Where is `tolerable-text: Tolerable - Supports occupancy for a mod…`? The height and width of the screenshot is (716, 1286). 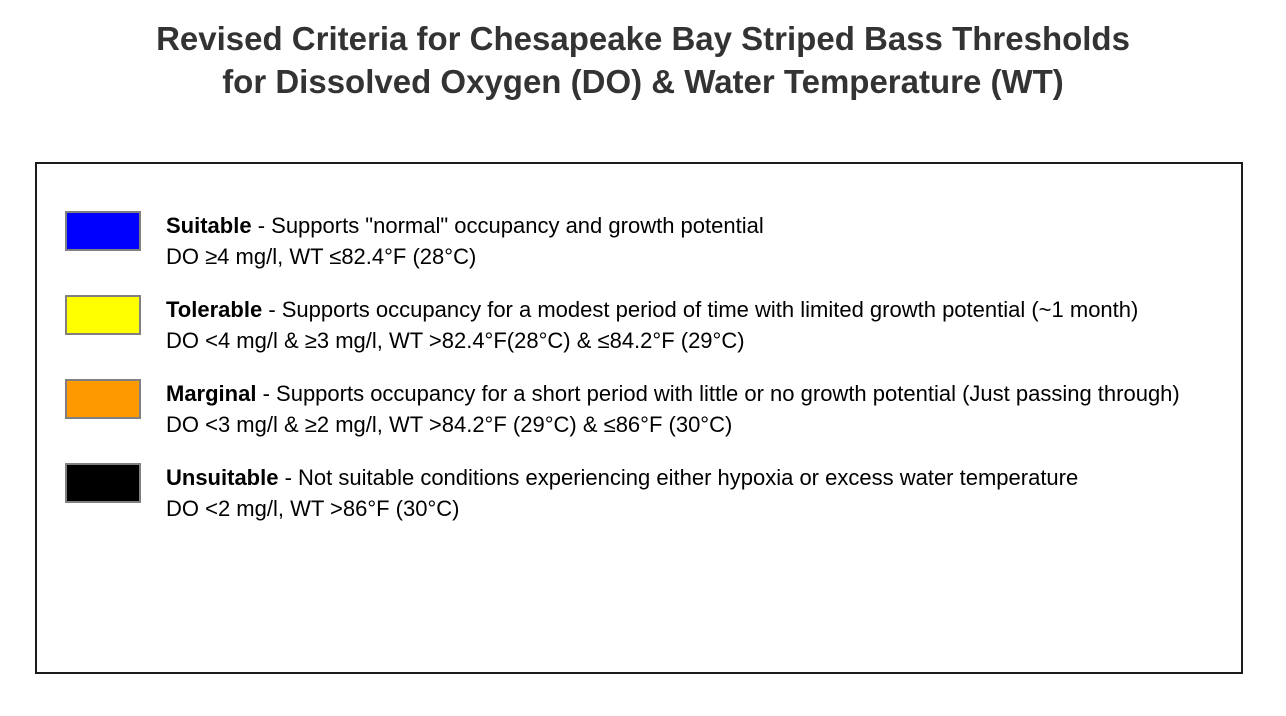 tolerable-text: Tolerable - Supports occupancy for a mod… is located at coordinates (695, 325).